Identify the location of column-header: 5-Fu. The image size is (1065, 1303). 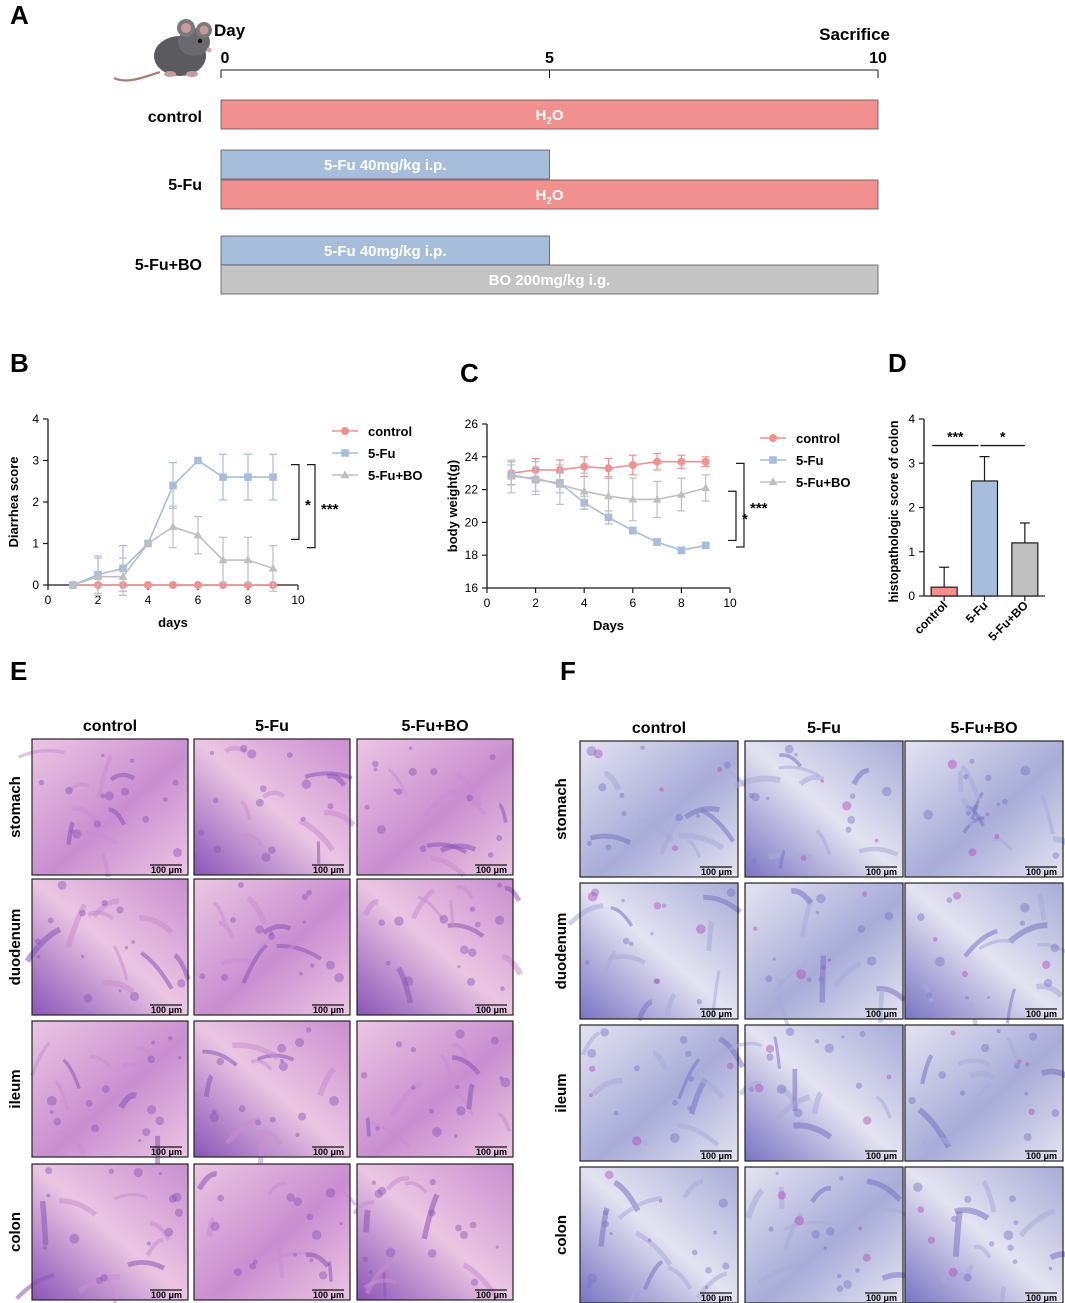
(272, 726).